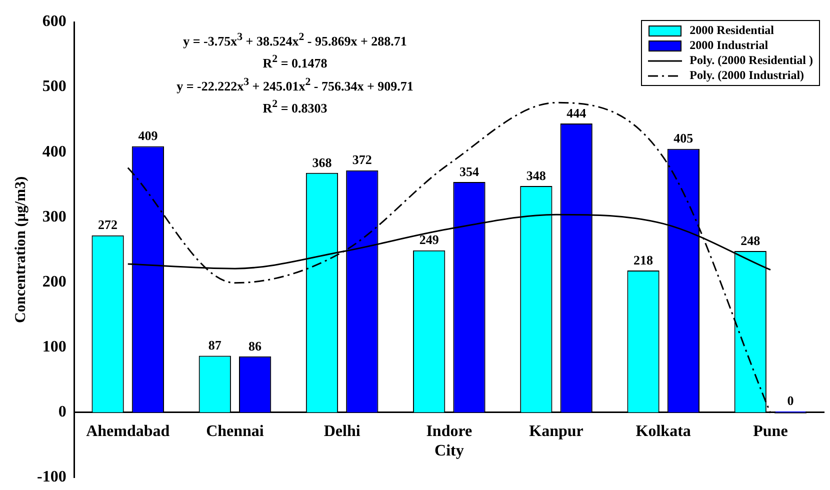  Describe the element at coordinates (536, 175) in the screenshot. I see `data-label: 348` at that location.